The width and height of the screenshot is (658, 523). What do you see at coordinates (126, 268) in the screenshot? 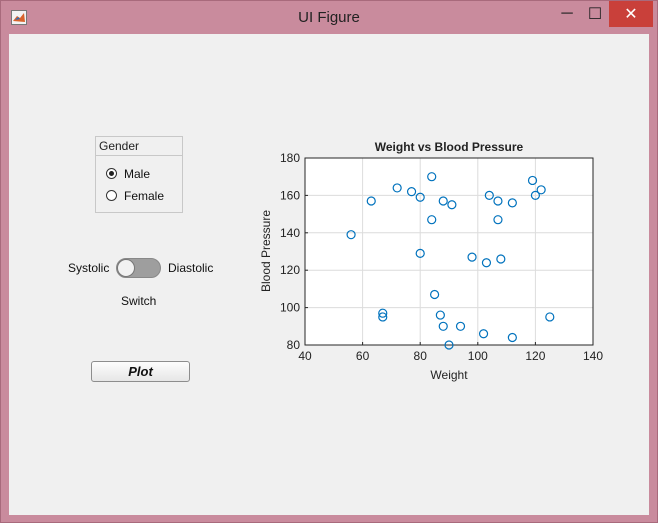
I see `switch-knob` at bounding box center [126, 268].